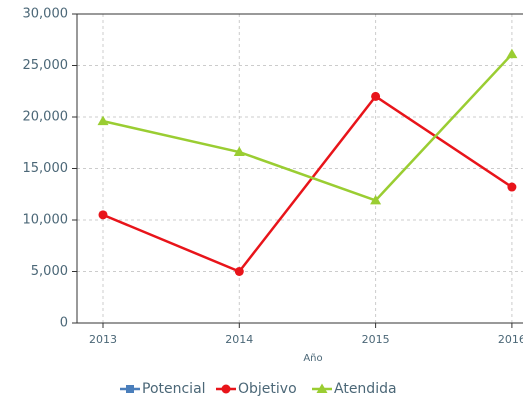 The height and width of the screenshot is (402, 523). I want to click on legend-label: Potencial, so click(174, 389).